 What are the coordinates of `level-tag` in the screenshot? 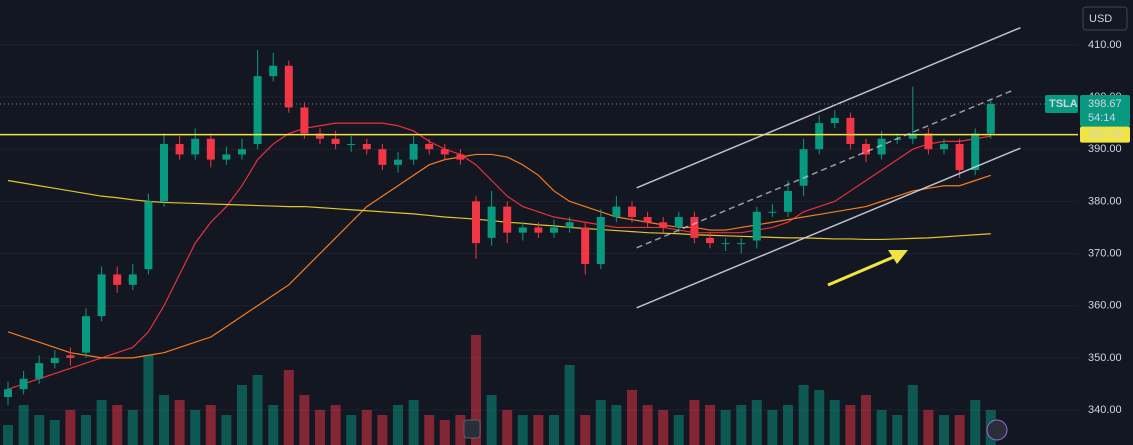 It's located at (1105, 134).